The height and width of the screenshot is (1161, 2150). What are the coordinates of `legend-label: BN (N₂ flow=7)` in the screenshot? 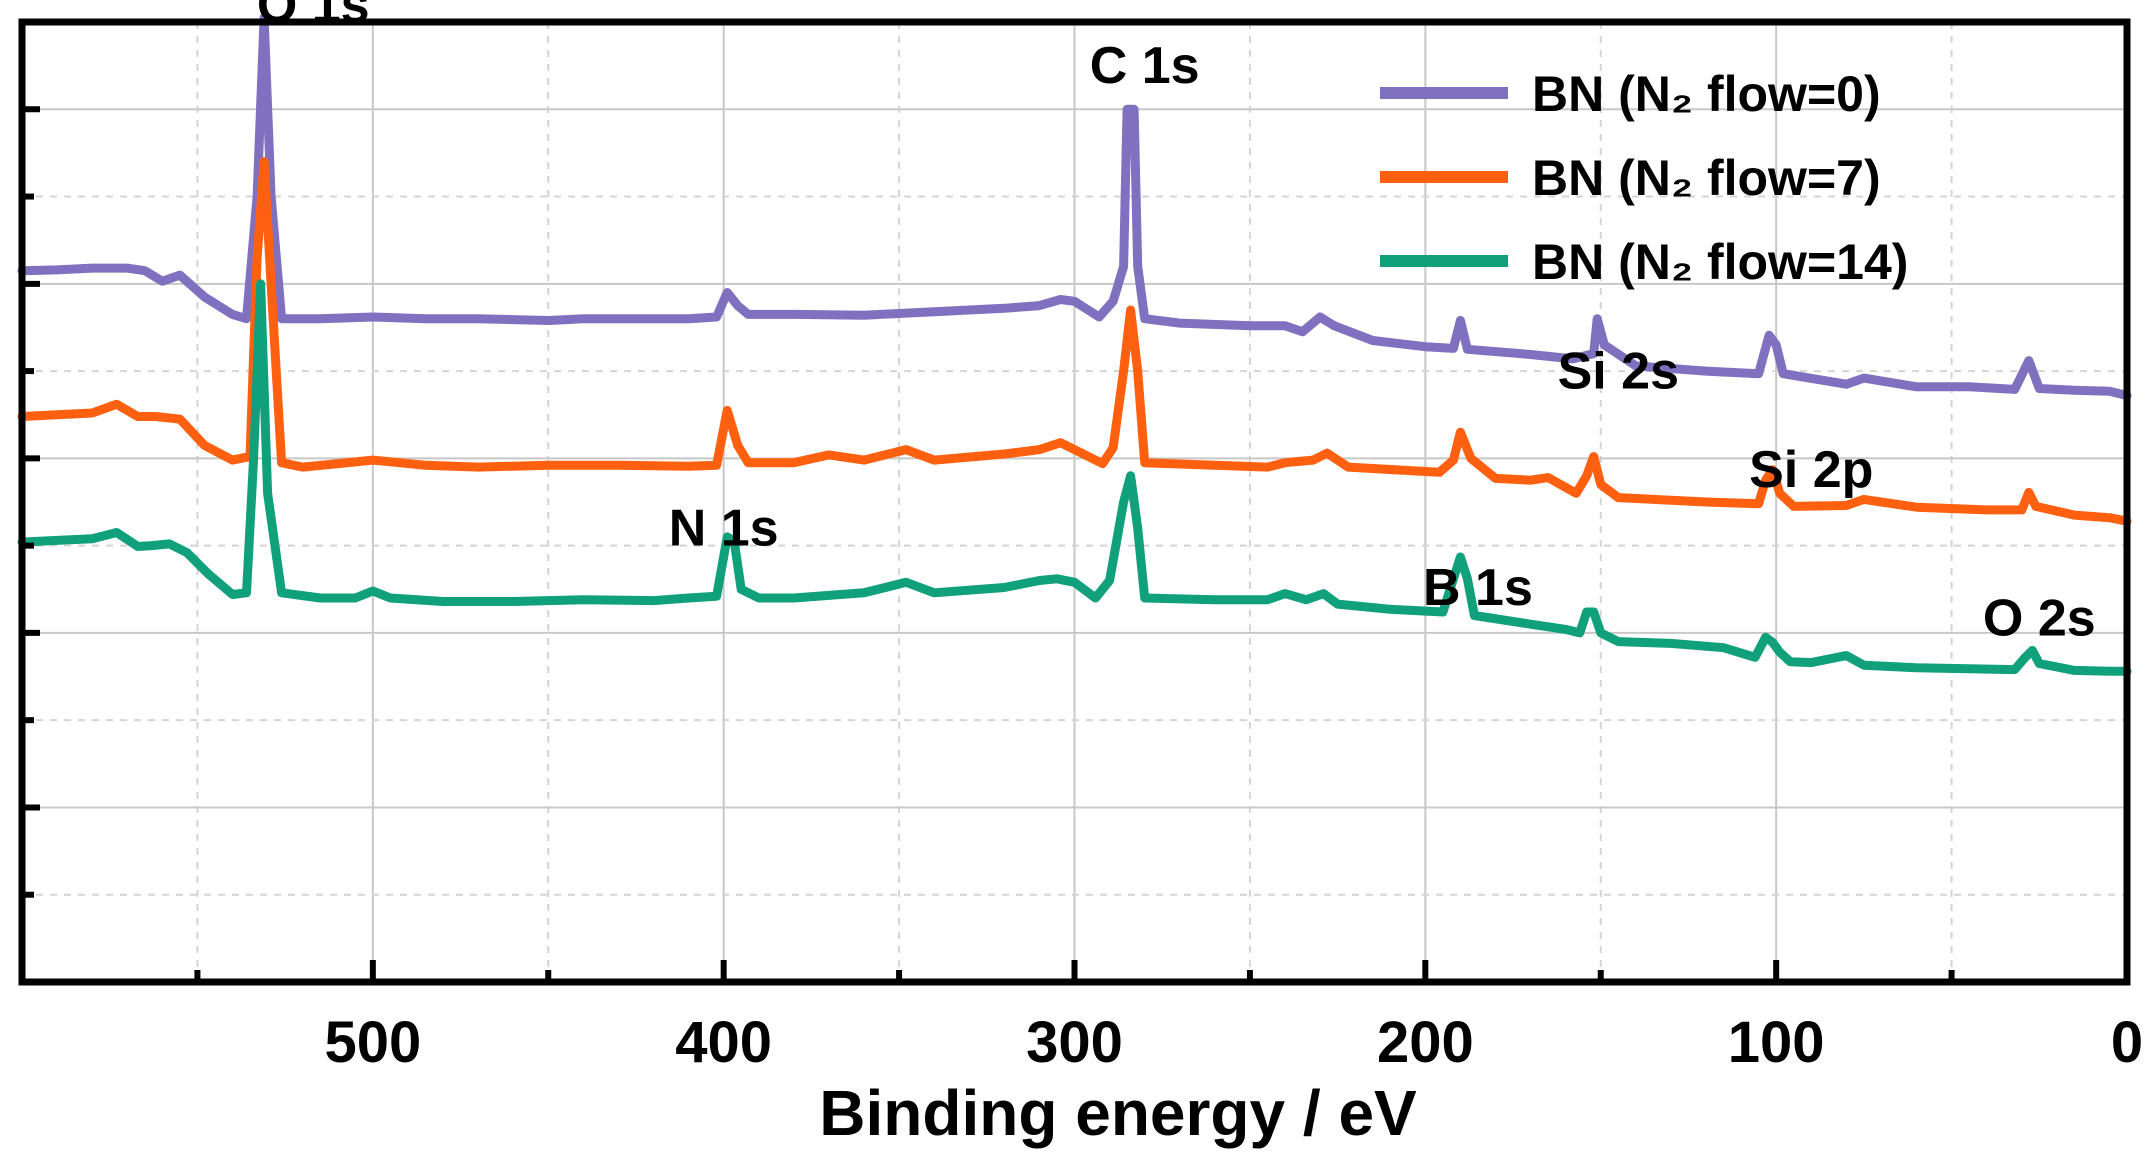 It's located at (1706, 178).